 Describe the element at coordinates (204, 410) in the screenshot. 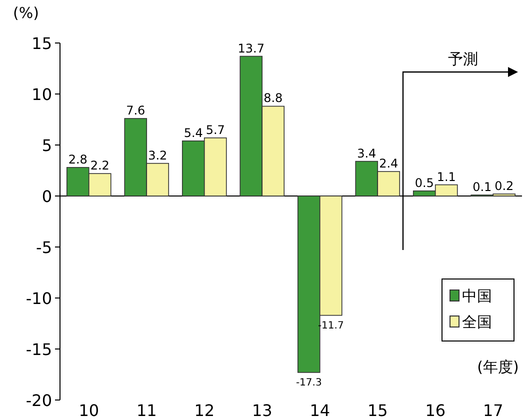

I see `x-tick-label: 12` at that location.